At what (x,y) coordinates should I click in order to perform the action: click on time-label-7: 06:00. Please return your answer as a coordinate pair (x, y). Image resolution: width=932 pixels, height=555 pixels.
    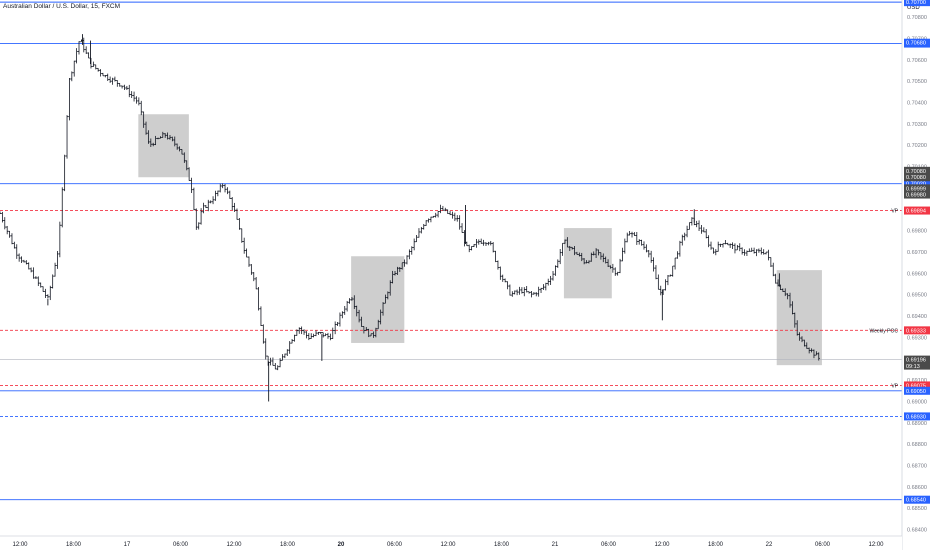
    Looking at the image, I should click on (395, 545).